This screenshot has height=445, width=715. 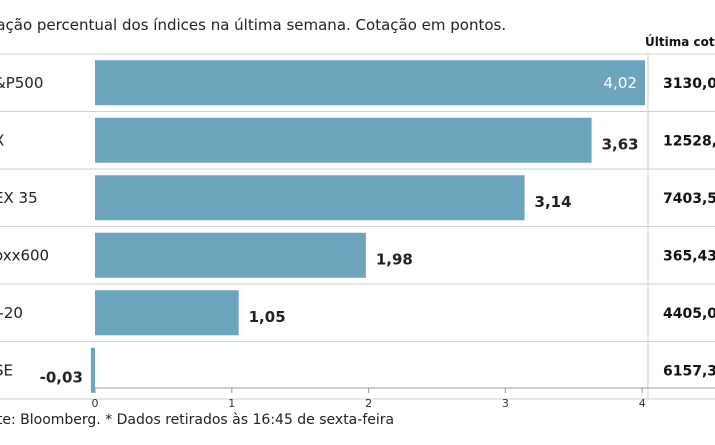 I want to click on x-tick-label: 3, so click(x=505, y=403).